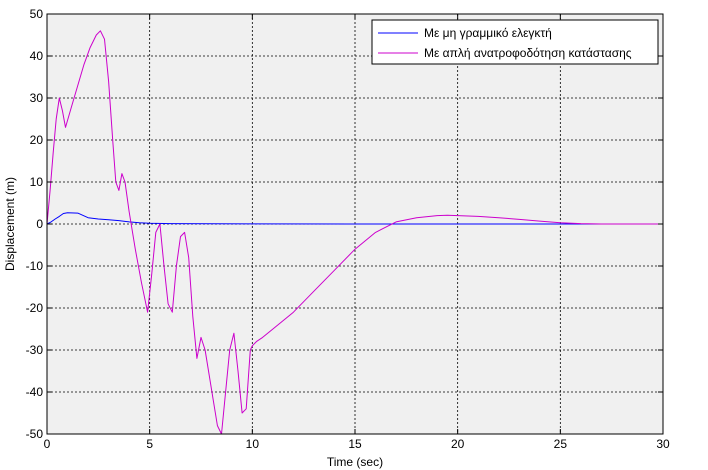 The height and width of the screenshot is (470, 708). Describe the element at coordinates (37, 98) in the screenshot. I see `y-tick-label: 30` at that location.